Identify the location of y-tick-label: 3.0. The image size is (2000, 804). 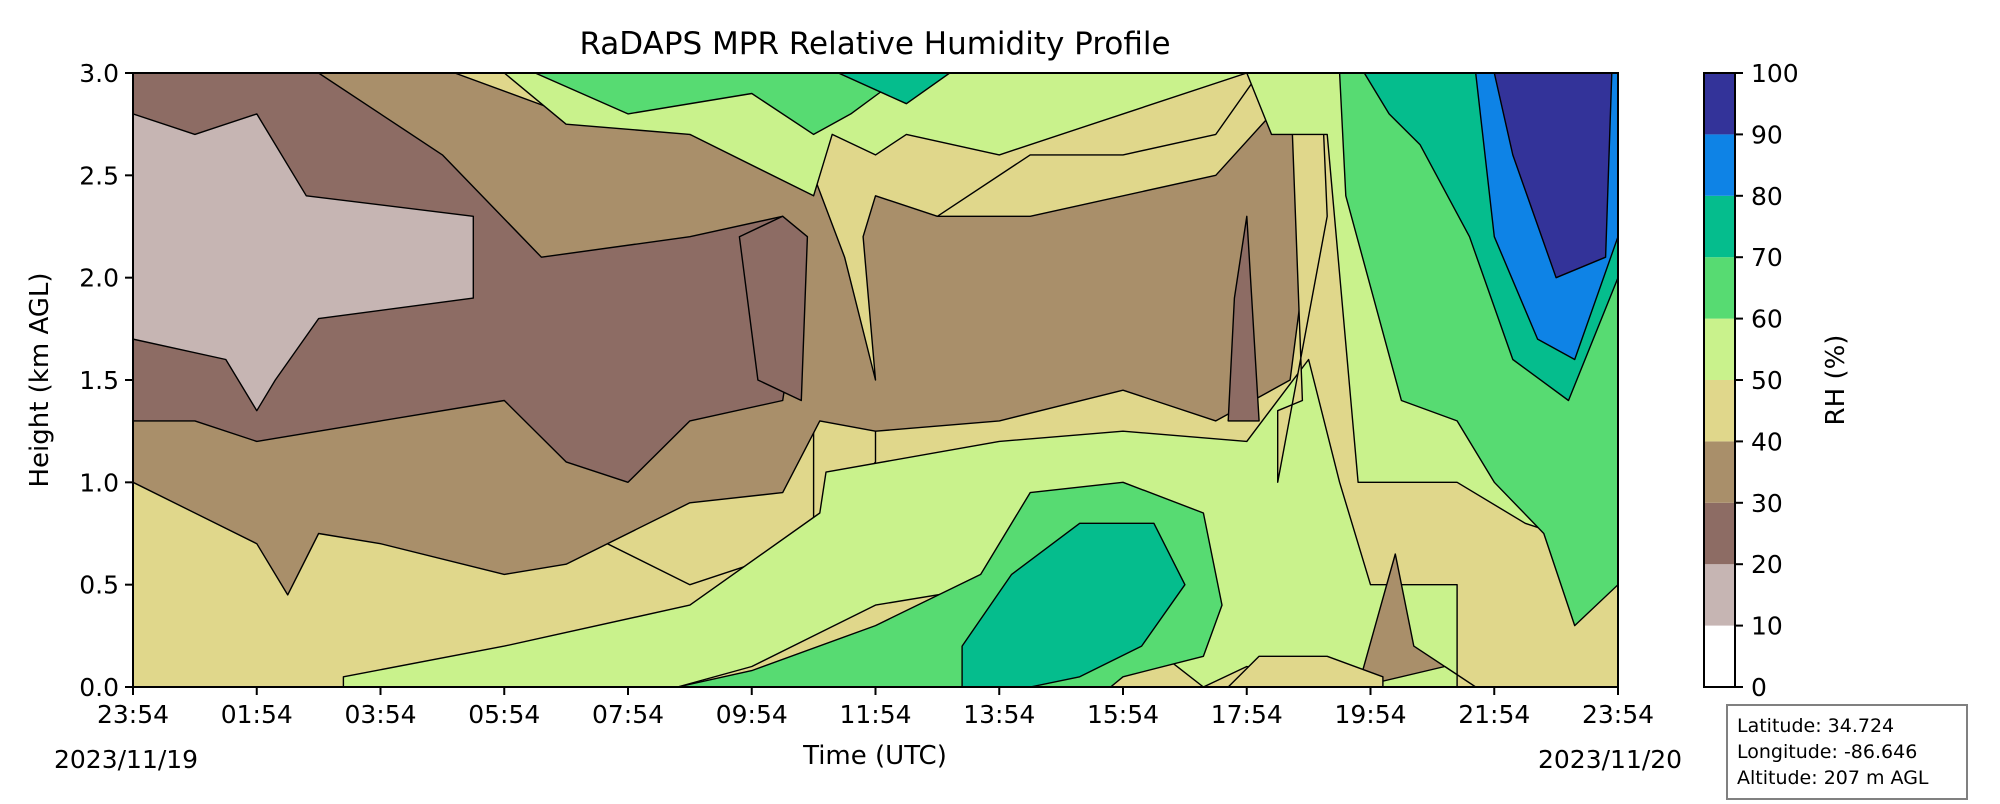
(99, 73).